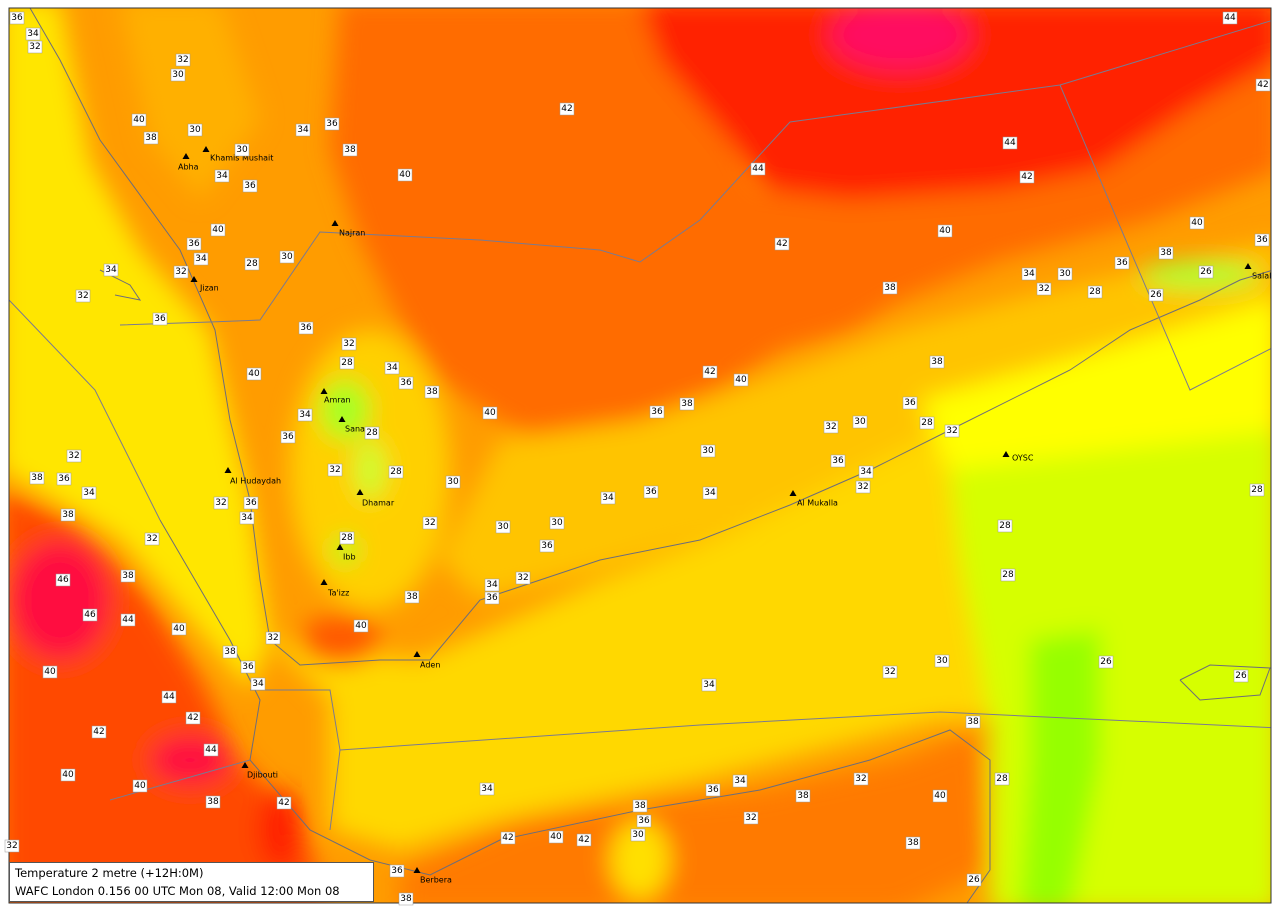 The width and height of the screenshot is (1280, 913). I want to click on city-label: Najran, so click(352, 233).